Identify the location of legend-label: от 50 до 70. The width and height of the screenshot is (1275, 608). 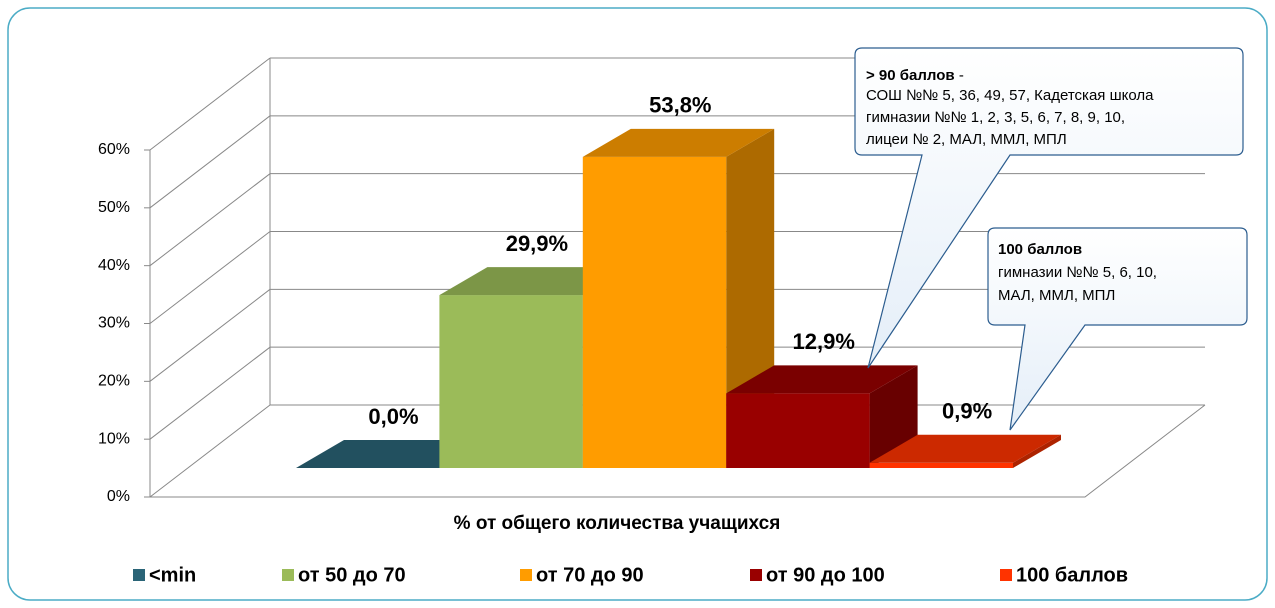
(352, 575).